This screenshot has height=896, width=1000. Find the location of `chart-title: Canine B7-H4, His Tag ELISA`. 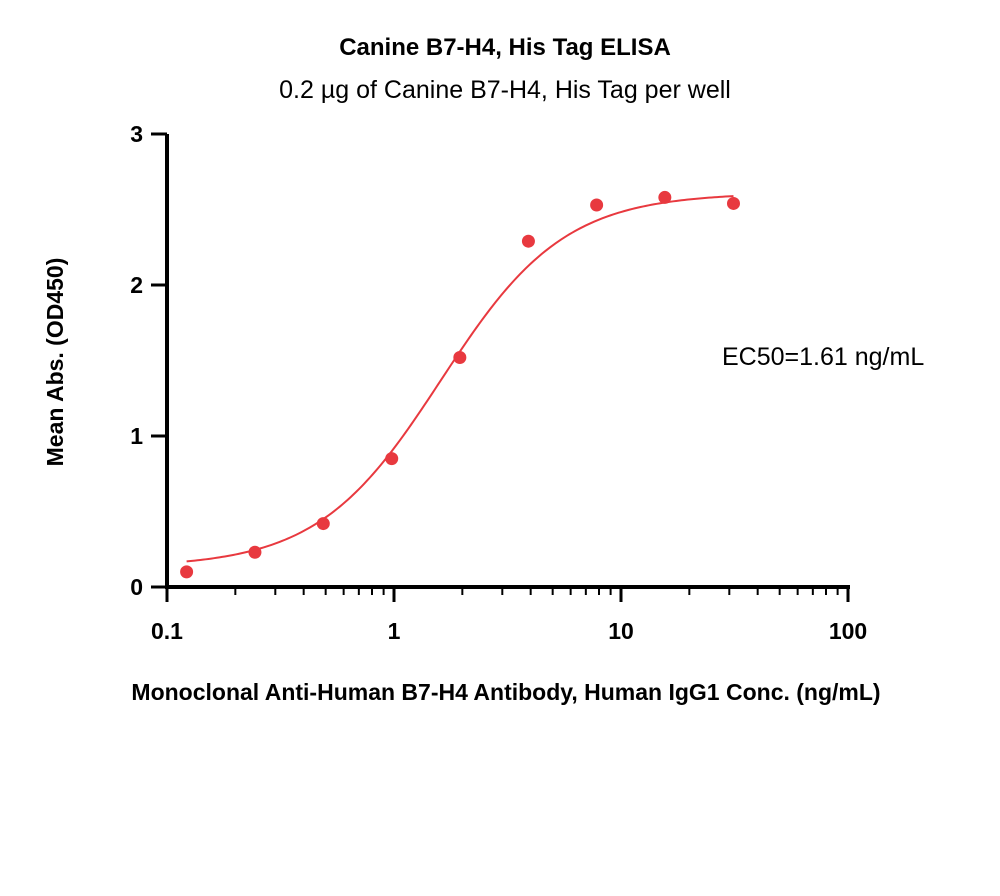

chart-title: Canine B7-H4, His Tag ELISA is located at coordinates (505, 47).